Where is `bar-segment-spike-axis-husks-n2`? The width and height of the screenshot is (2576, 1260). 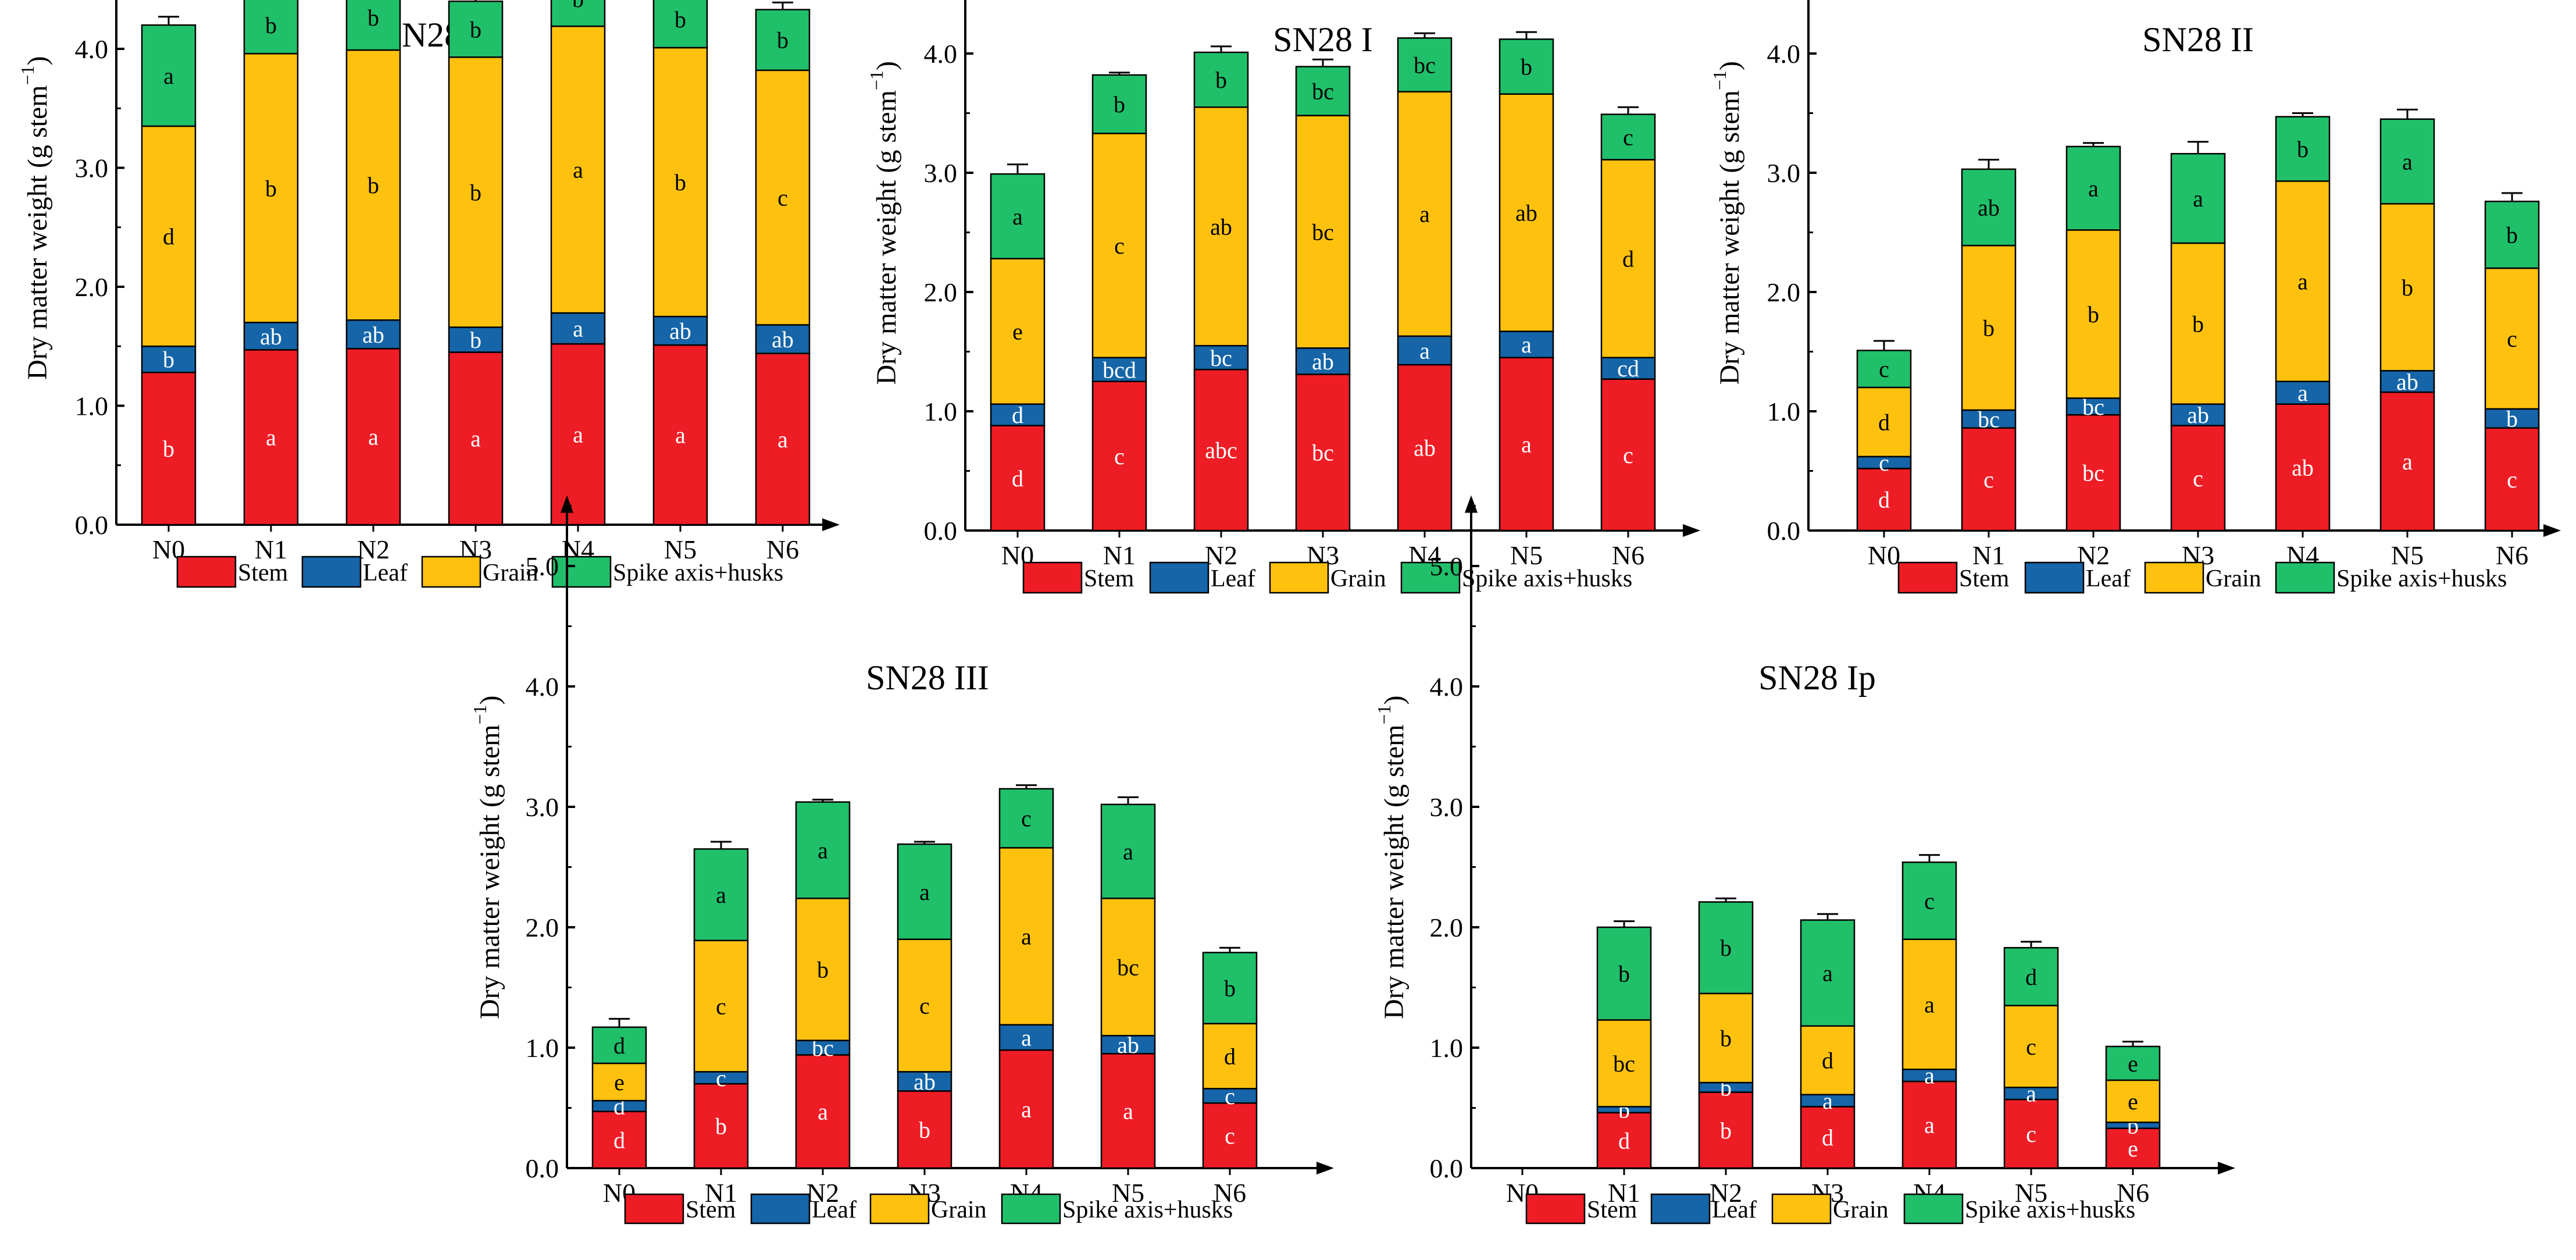
bar-segment-spike-axis-husks-n2 is located at coordinates (2093, 188).